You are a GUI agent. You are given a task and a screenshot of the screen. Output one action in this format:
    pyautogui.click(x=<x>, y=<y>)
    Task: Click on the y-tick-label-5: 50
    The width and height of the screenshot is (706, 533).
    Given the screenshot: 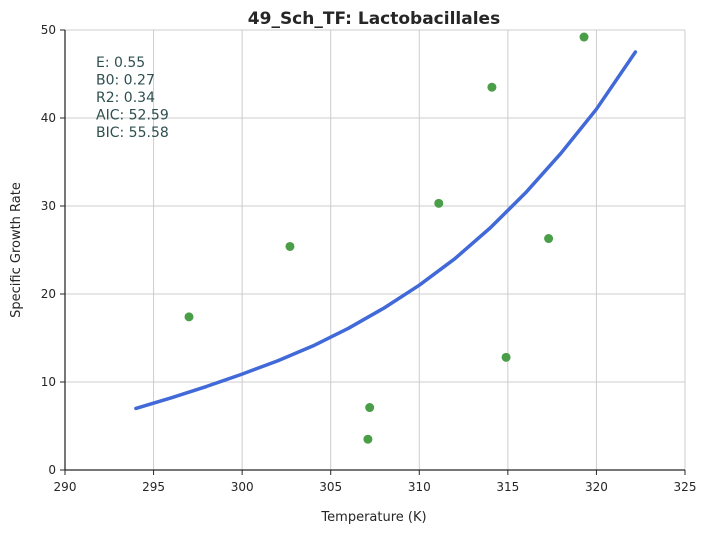 What is the action you would take?
    pyautogui.click(x=48, y=30)
    